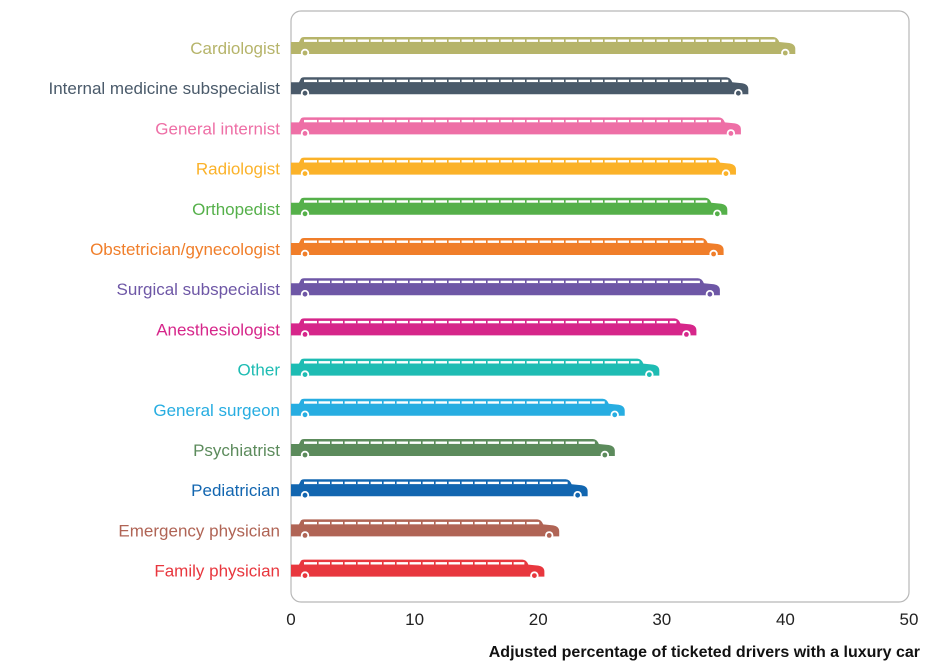 Image resolution: width=930 pixels, height=663 pixels. What do you see at coordinates (164, 88) in the screenshot?
I see `category-label: Internal medicine subspecialist` at bounding box center [164, 88].